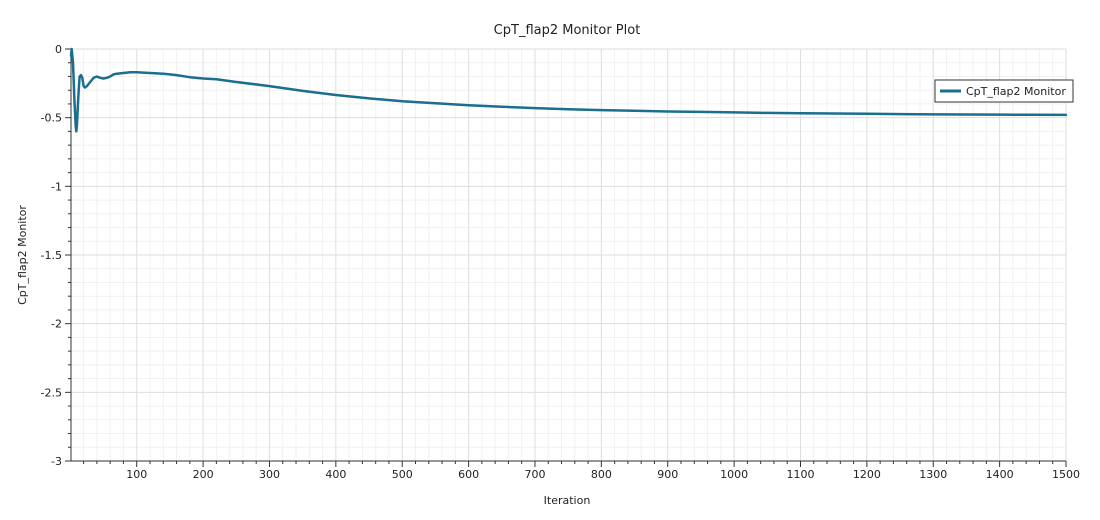 The height and width of the screenshot is (520, 1100). Describe the element at coordinates (933, 474) in the screenshot. I see `x-tick-label: 1300` at that location.